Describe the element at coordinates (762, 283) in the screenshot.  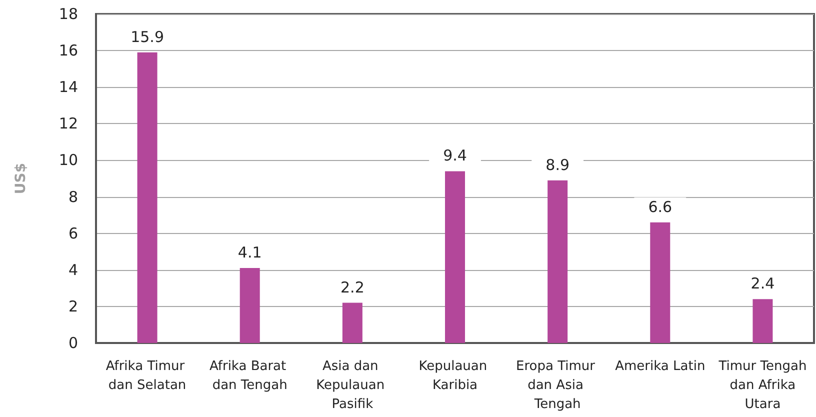
I see `data-label: 2.4` at that location.